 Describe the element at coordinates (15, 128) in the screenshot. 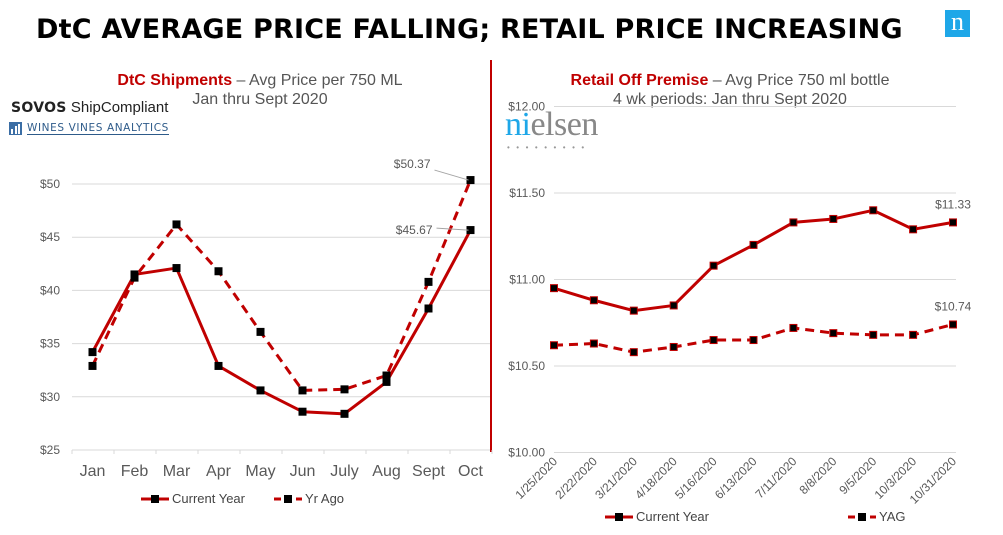

I see `bar-chart-icon` at that location.